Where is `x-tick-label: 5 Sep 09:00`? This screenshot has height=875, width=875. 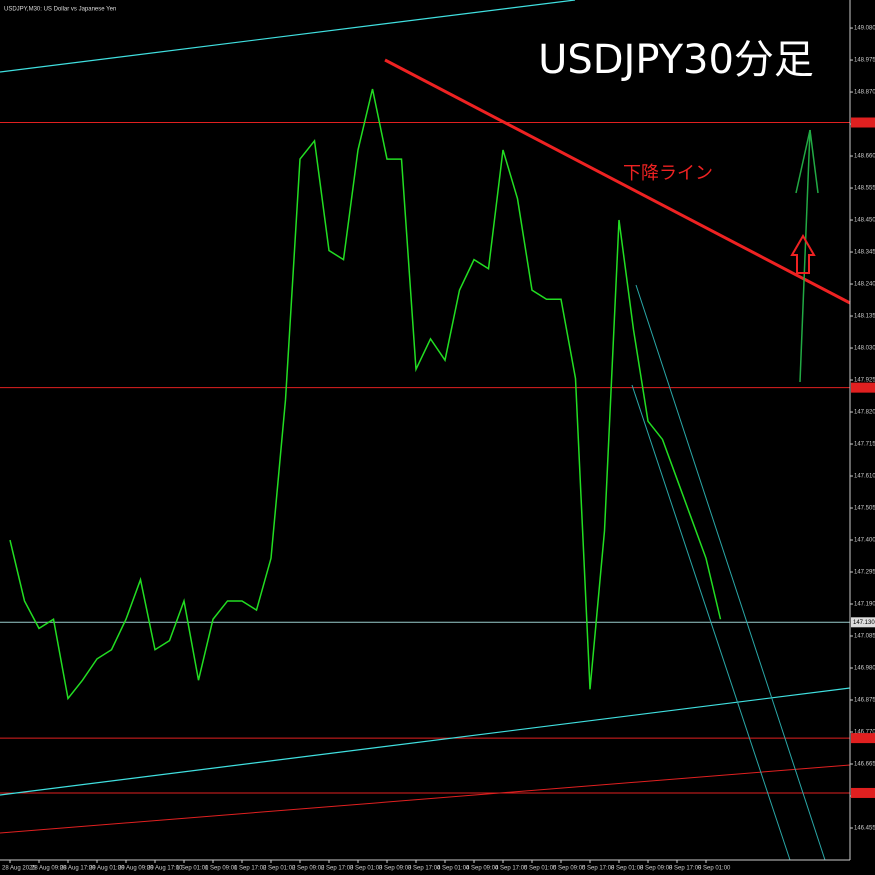 x-tick-label: 5 Sep 09:00 is located at coordinates (569, 869).